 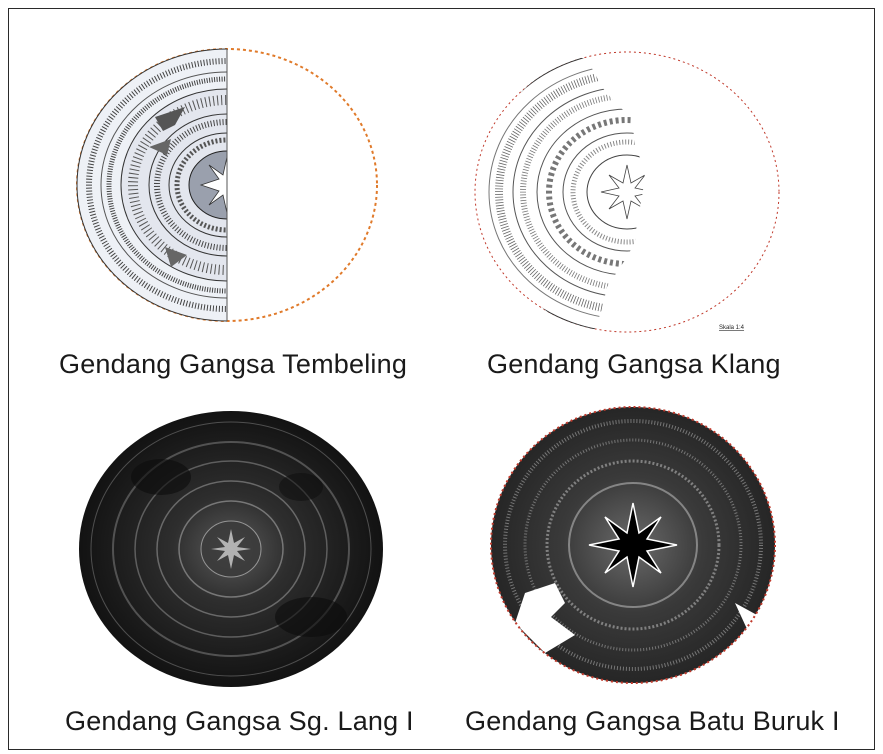 What do you see at coordinates (566, 193) in the screenshot?
I see `drum-tympanum-fragment` at bounding box center [566, 193].